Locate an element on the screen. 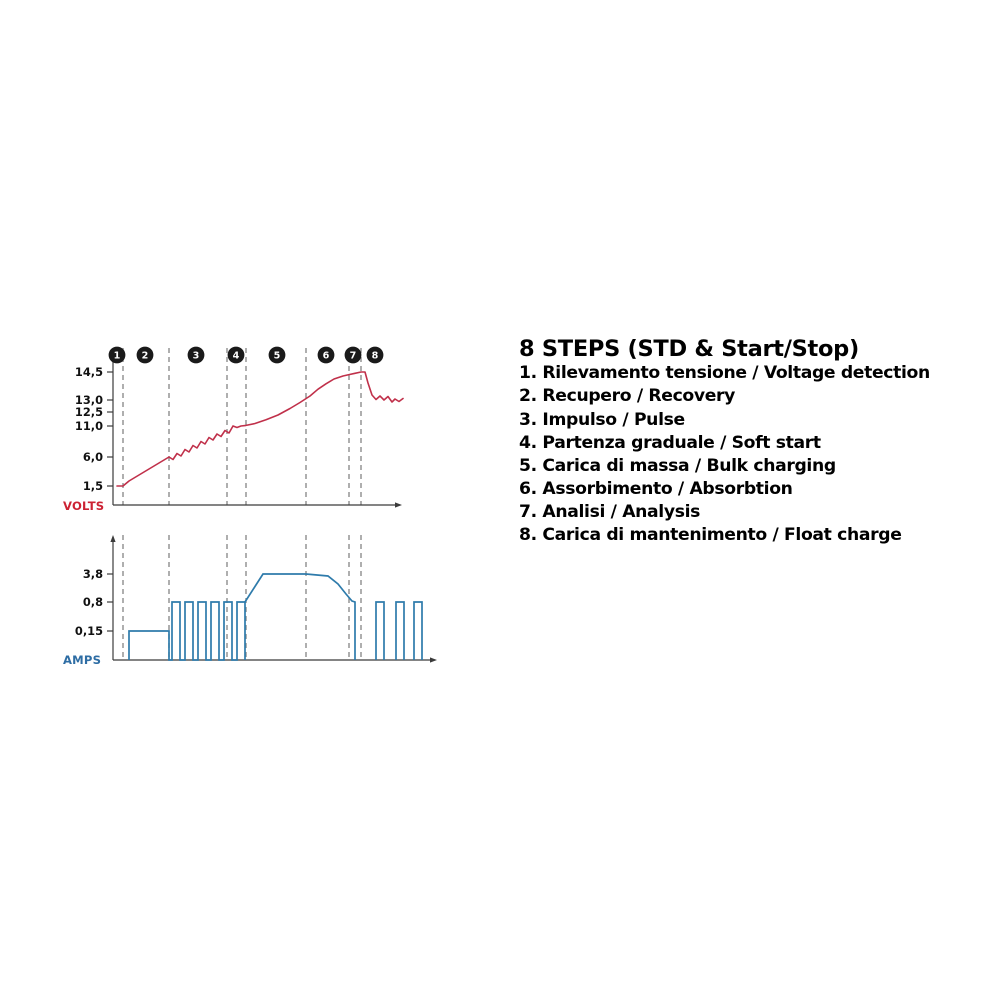 The image size is (1000, 1000). volts-tick-label-1-5: 1,5 is located at coordinates (93, 486).